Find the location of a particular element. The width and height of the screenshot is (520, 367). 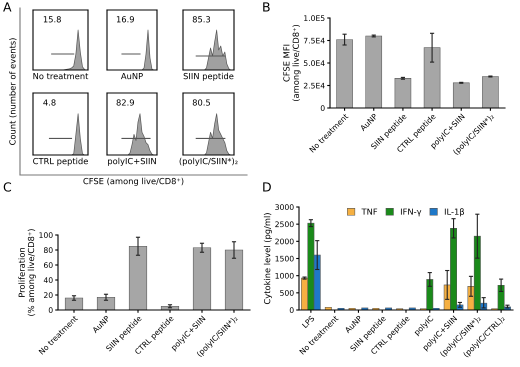

x-axis-title: No treatment is located at coordinates (60, 76).